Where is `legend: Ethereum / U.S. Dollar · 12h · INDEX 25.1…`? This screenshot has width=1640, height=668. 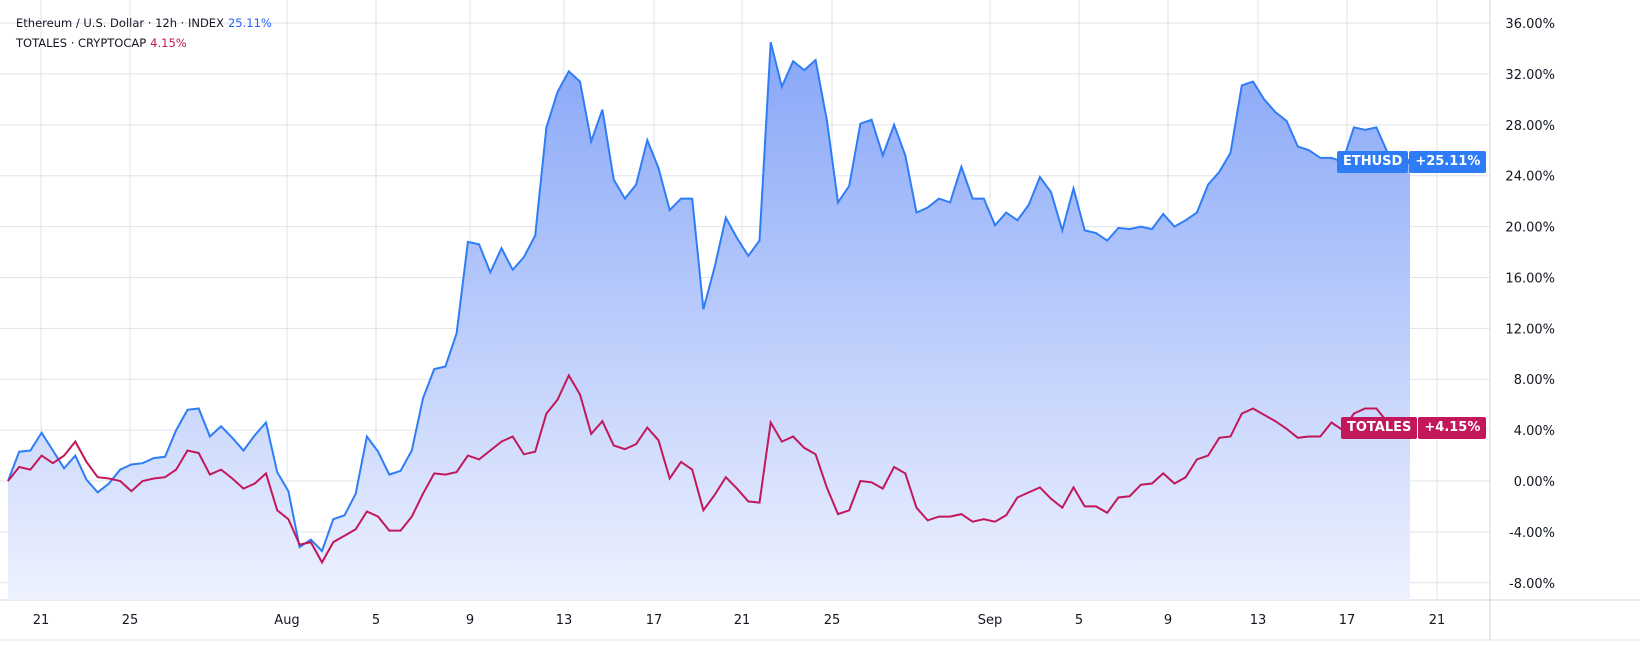
legend: Ethereum / U.S. Dollar · 12h · INDEX 25.1… is located at coordinates (144, 33).